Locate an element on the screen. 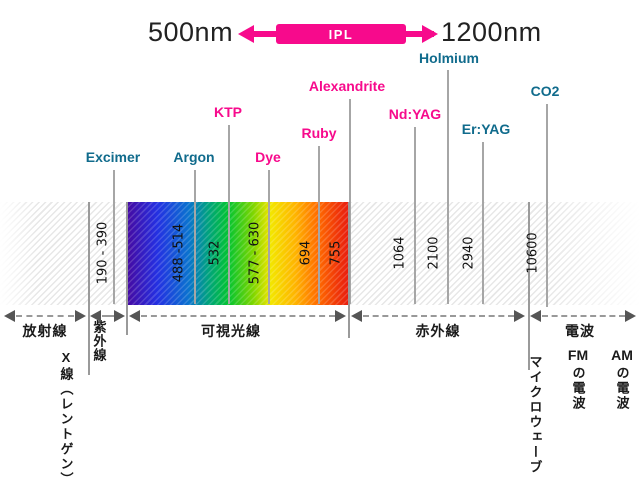 This screenshot has width=641, height=480. arrow-left-radiation-icon is located at coordinates (9, 316).